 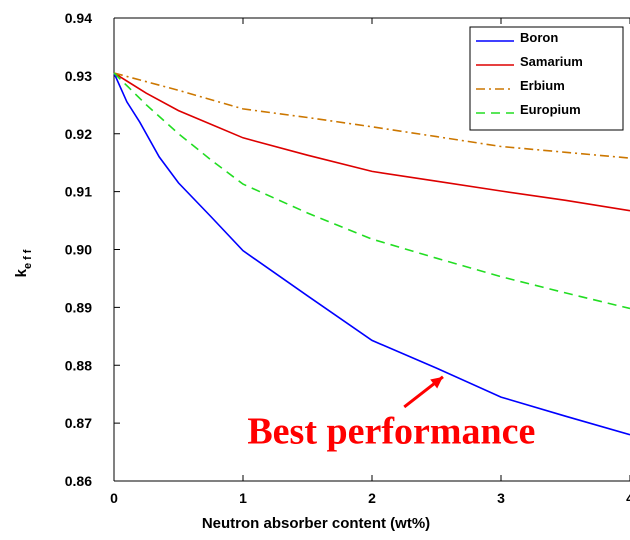 I want to click on y-tick-label: 0.91, so click(x=78, y=192).